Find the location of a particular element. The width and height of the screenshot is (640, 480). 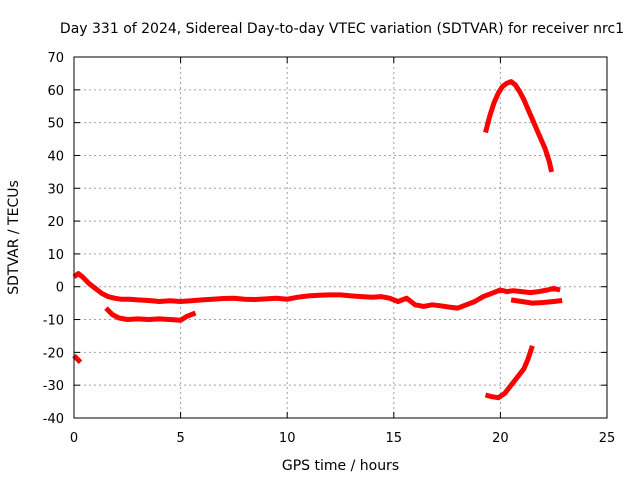

x-tick-label: 25 is located at coordinates (607, 438).